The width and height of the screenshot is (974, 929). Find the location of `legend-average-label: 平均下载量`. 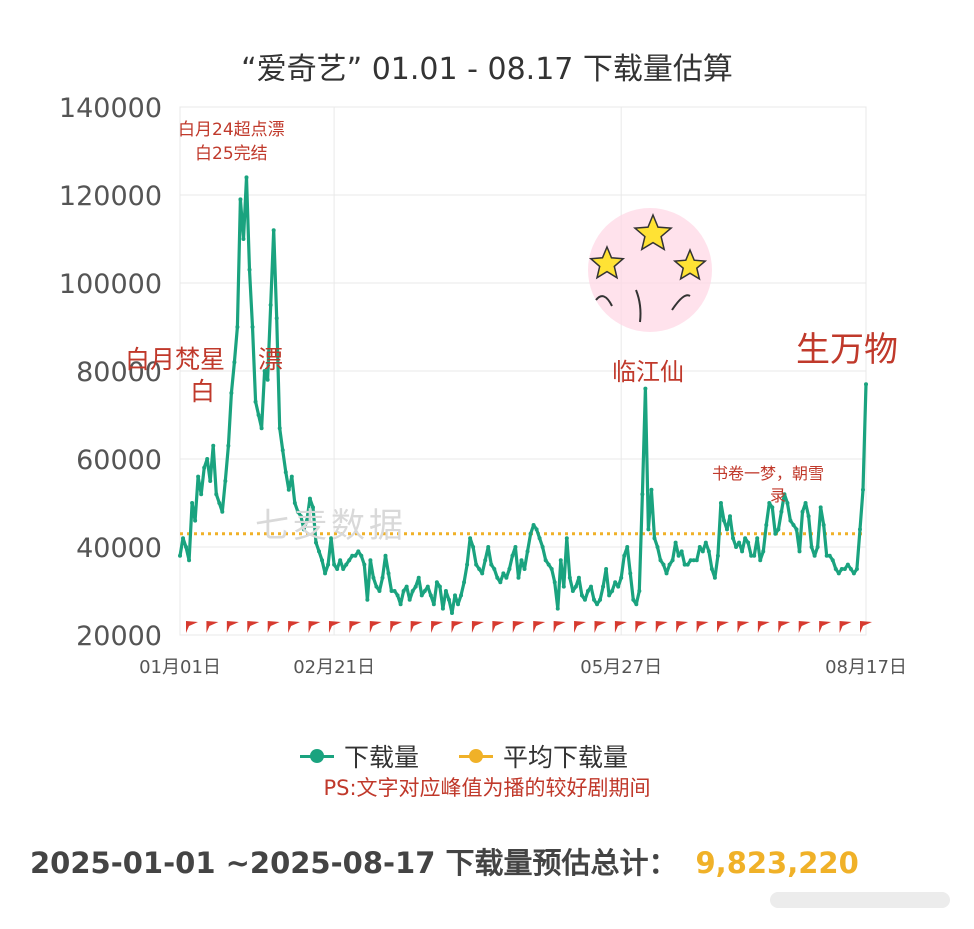

legend-average-label: 平均下载量 is located at coordinates (566, 757).